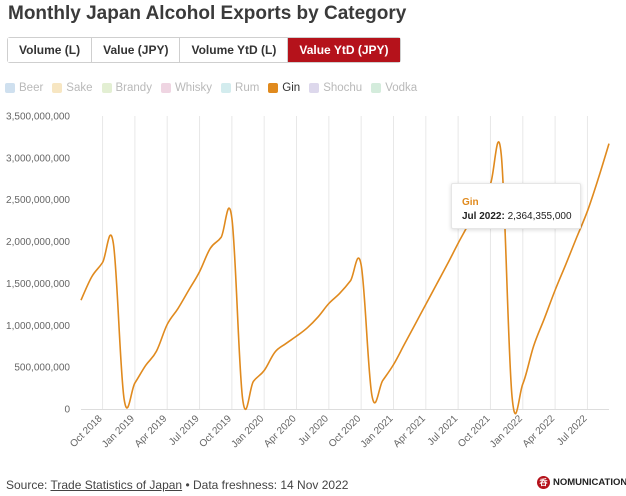 Image resolution: width=626 pixels, height=496 pixels. What do you see at coordinates (516, 206) in the screenshot?
I see `tooltip: Gin Jul 2022: 2,364,355,000` at bounding box center [516, 206].